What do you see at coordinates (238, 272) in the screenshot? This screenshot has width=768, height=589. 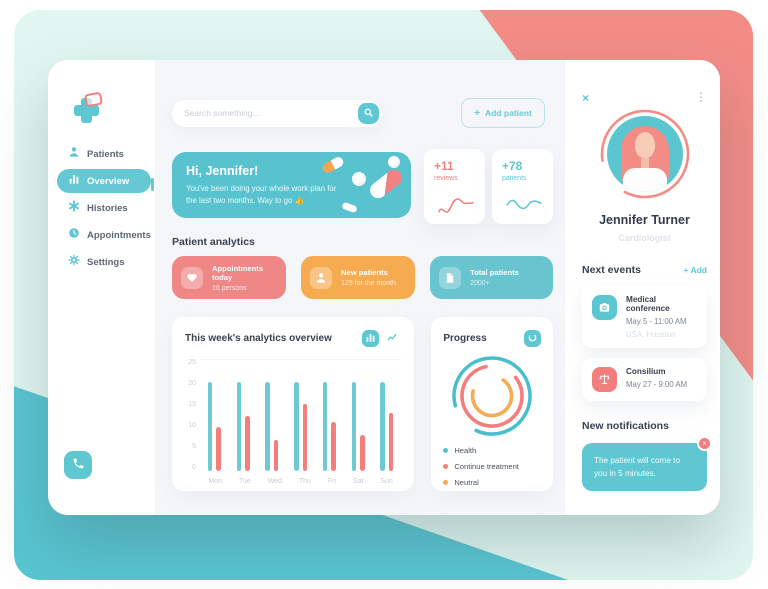 I see `analytics-card-title: Appointments today` at bounding box center [238, 272].